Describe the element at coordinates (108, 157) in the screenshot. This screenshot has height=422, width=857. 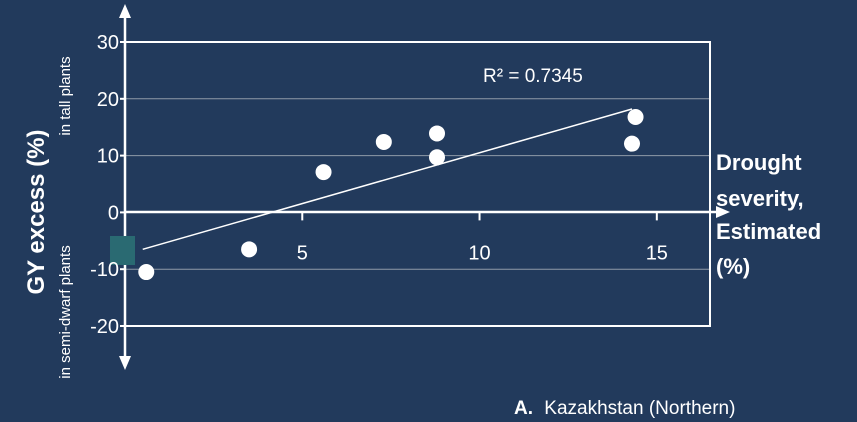
I see `y-tick-label: 10` at that location.